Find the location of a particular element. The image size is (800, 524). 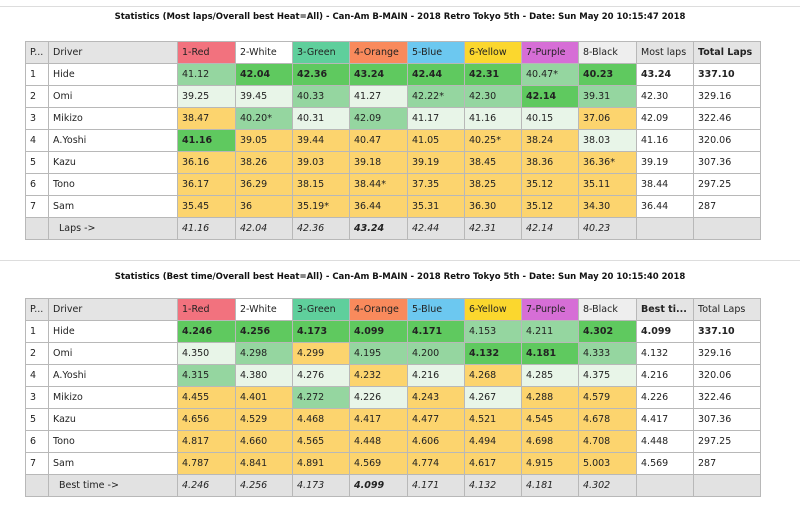

footer-value: 4.302 is located at coordinates (607, 485).